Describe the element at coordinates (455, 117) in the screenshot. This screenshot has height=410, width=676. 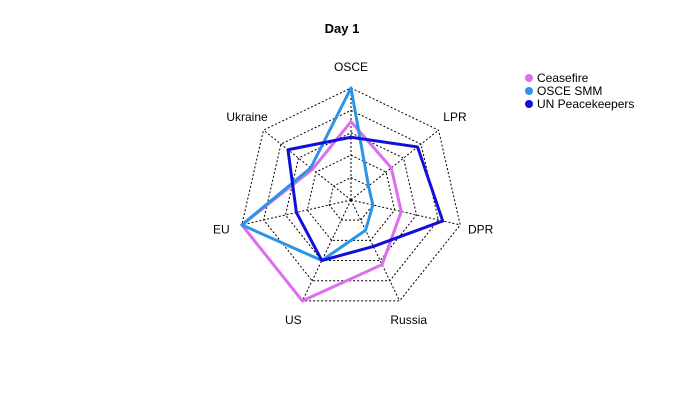
I see `axis-label-lpr: LPR` at that location.